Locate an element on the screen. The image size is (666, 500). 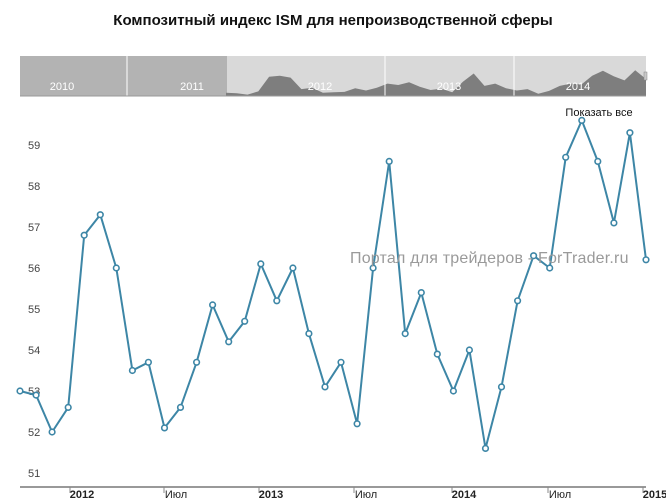
range-navigator: 2010 2011 2012 2013 2014 is located at coordinates (334, 76).